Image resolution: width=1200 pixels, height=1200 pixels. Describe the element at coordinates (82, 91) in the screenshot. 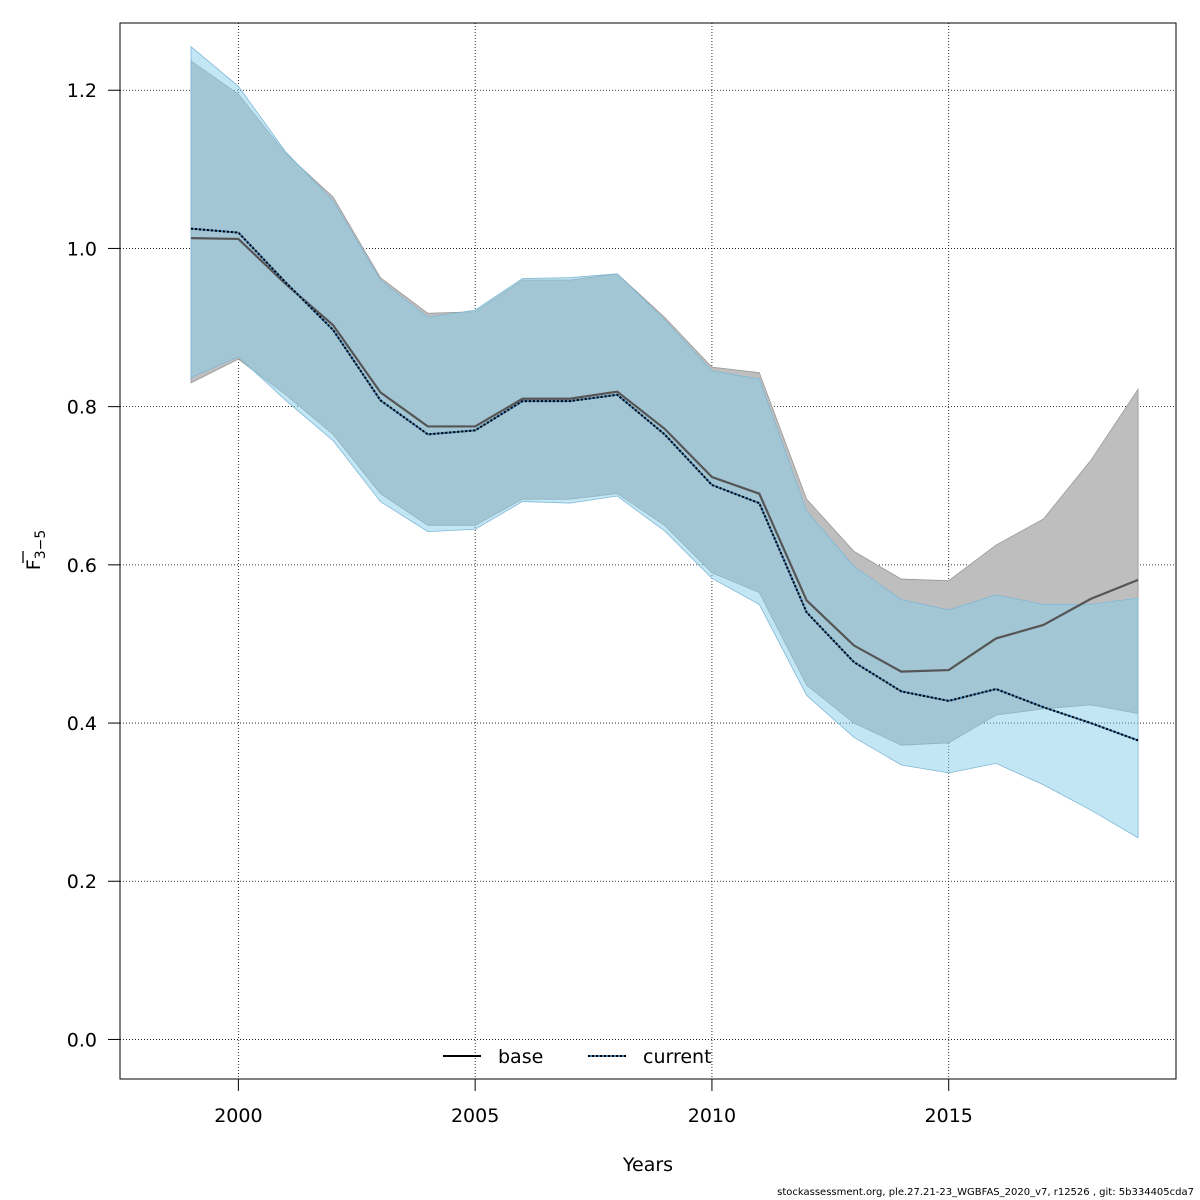

I see `y-tick-label-1.2: 1.2` at that location.